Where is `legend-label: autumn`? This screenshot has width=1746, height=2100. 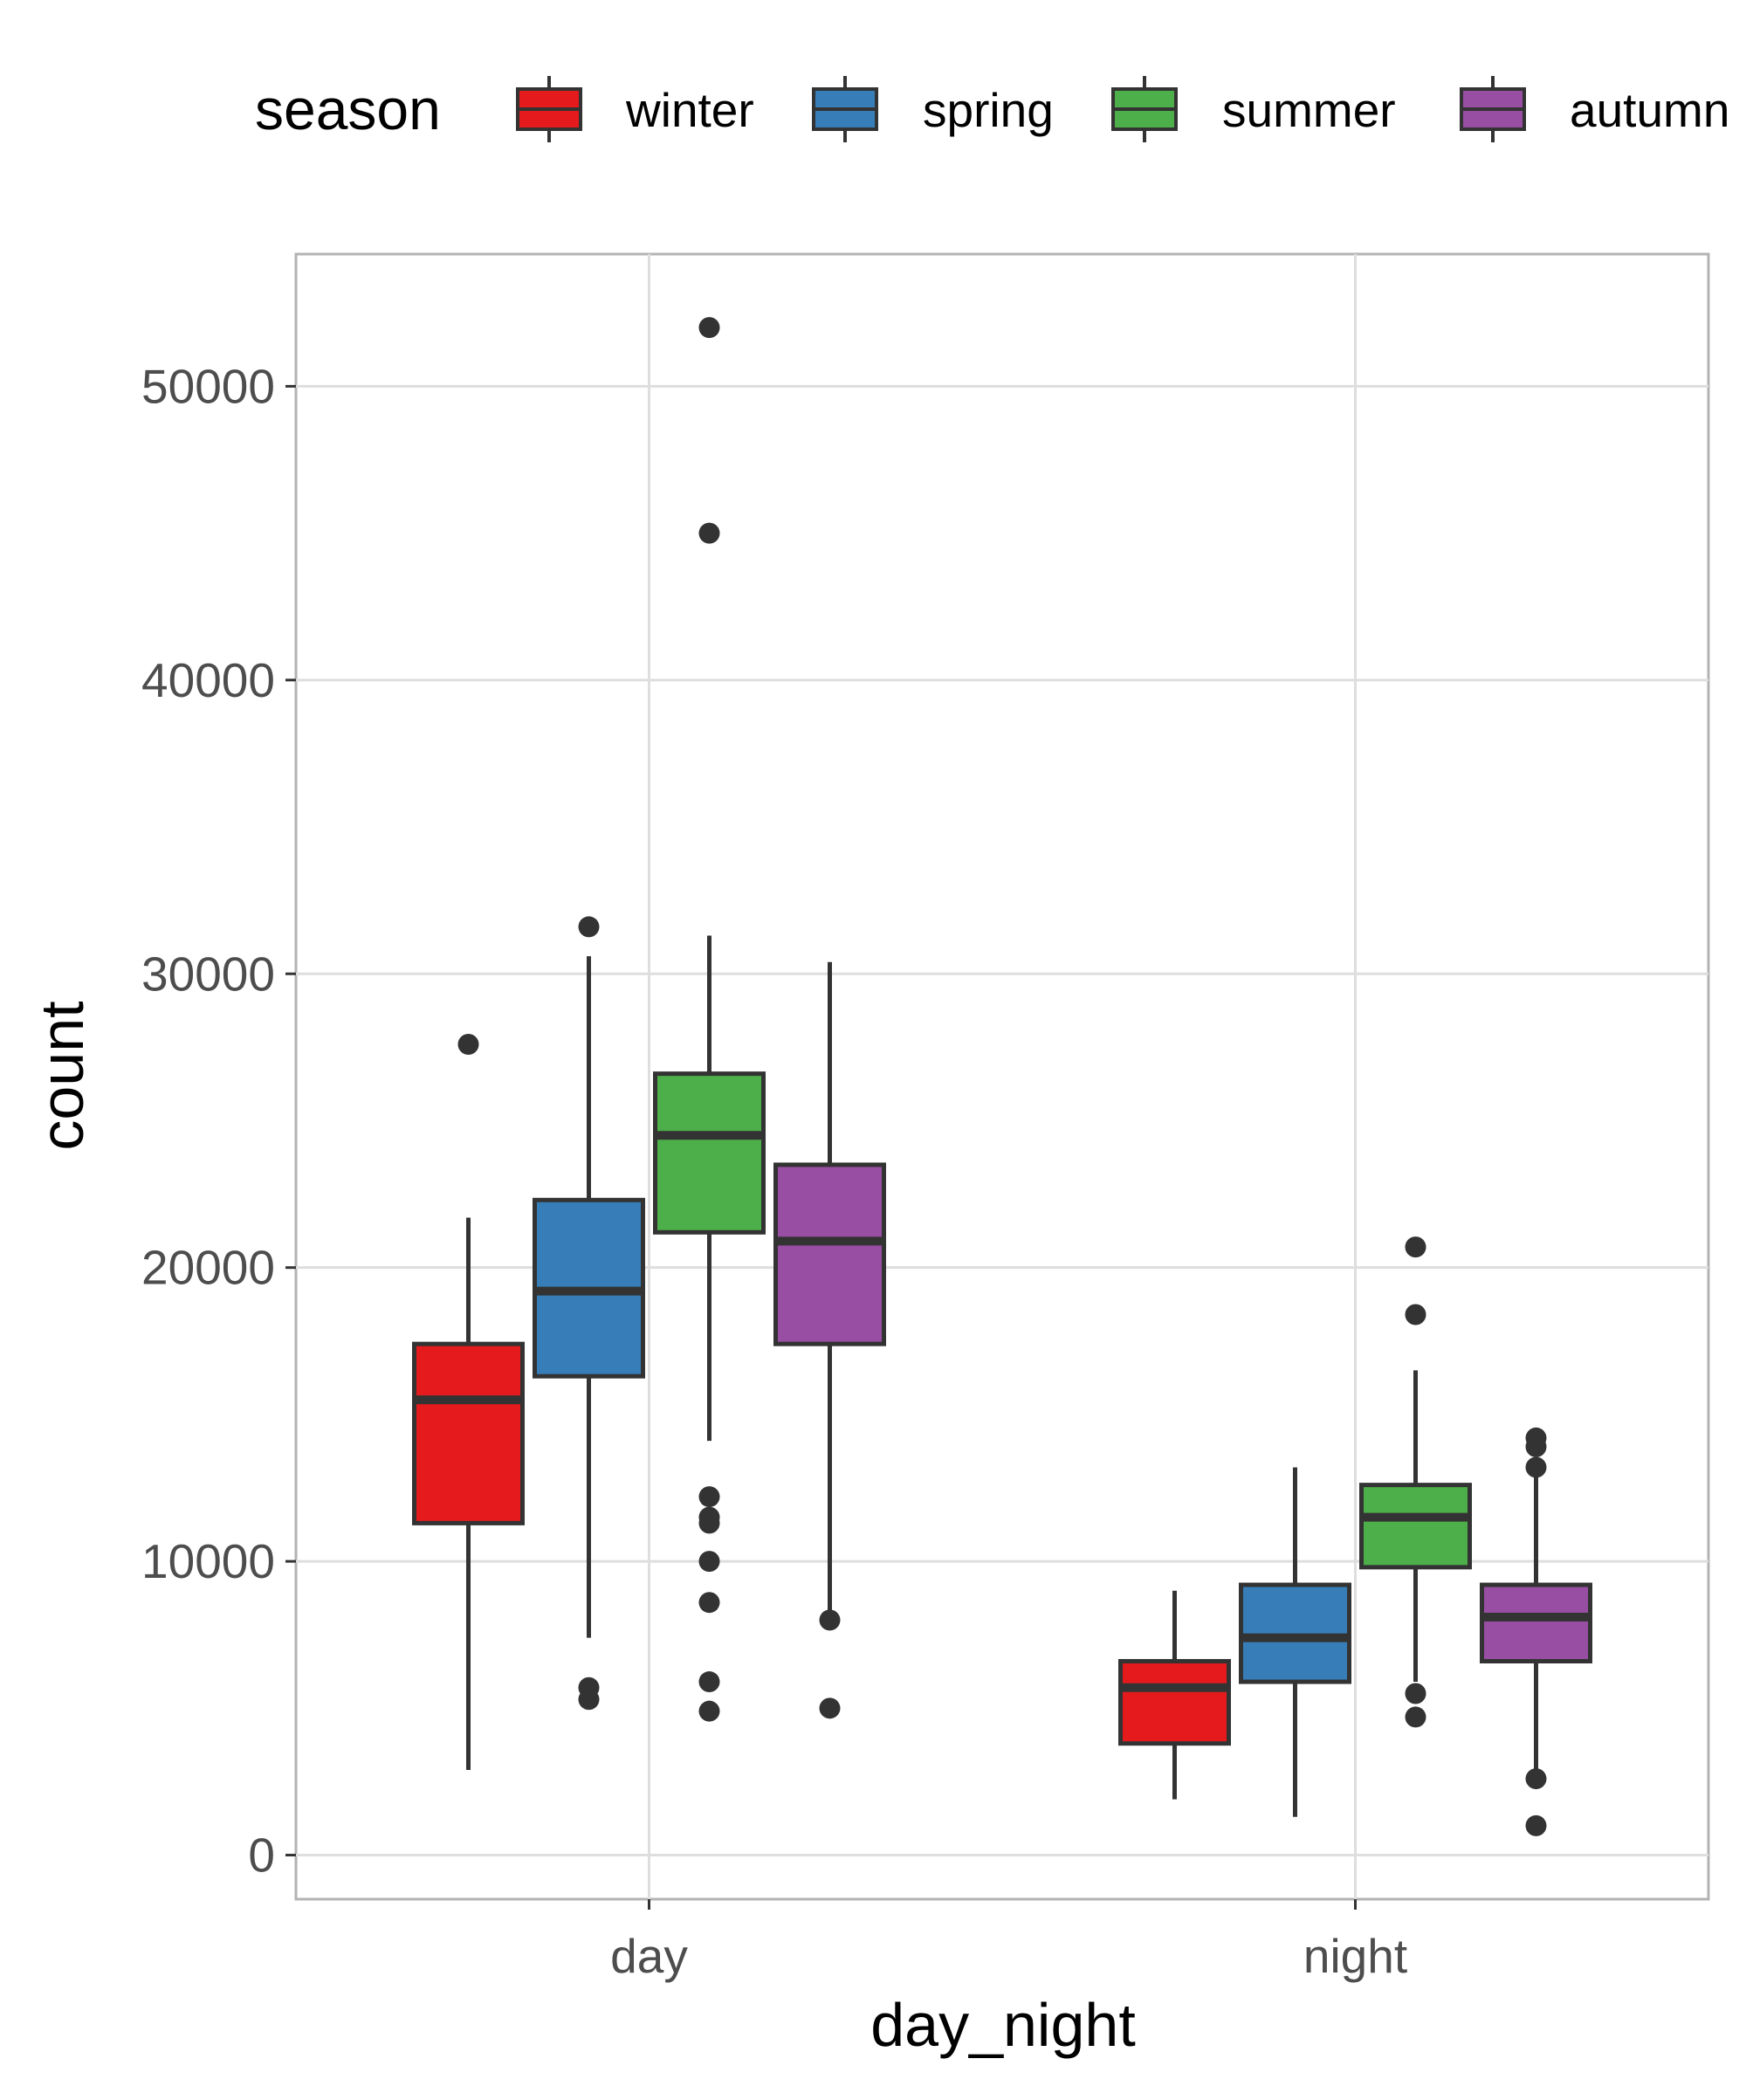 legend-label: autumn is located at coordinates (1649, 110).